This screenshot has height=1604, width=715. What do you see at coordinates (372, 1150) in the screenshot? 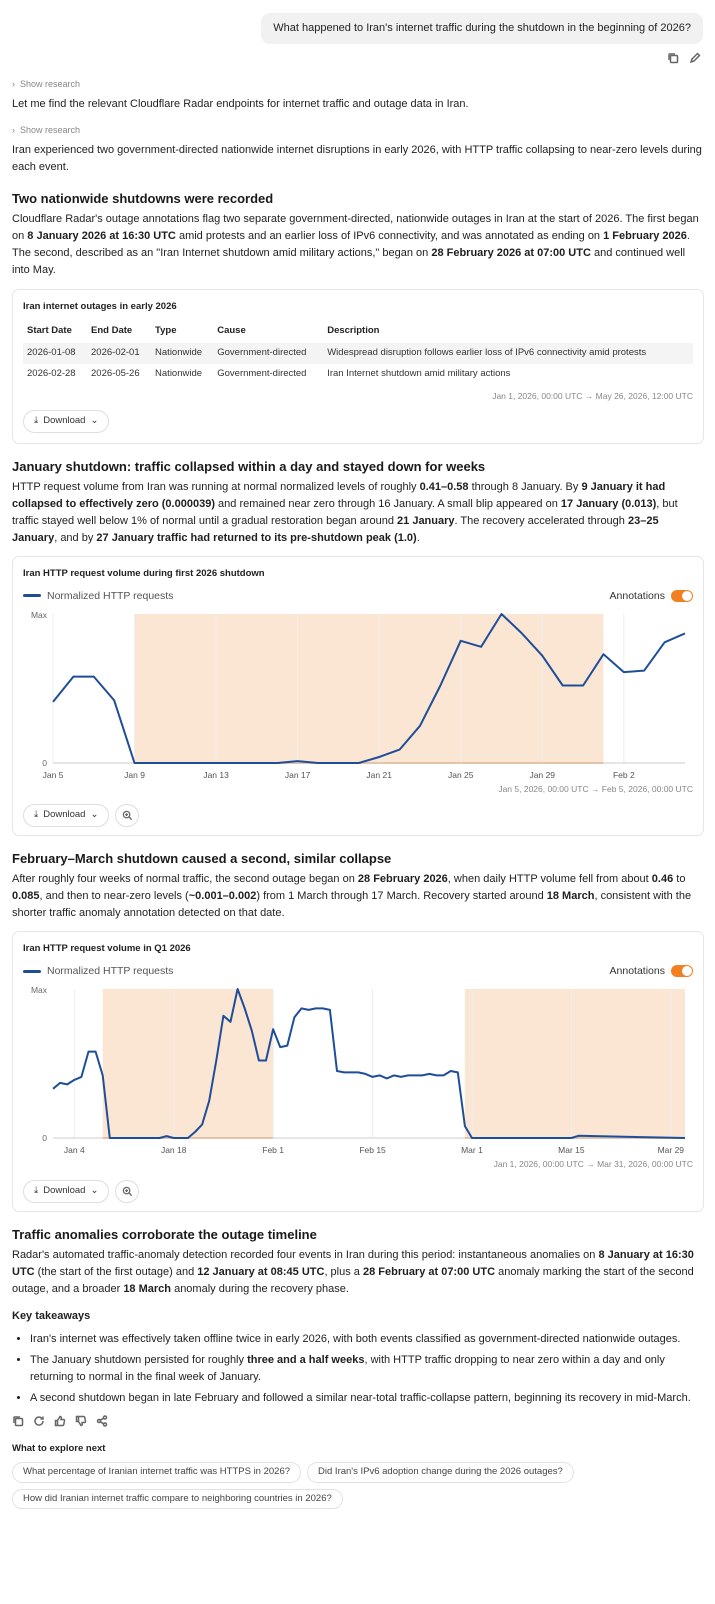
I see `x-tick-label: Feb 15` at bounding box center [372, 1150].